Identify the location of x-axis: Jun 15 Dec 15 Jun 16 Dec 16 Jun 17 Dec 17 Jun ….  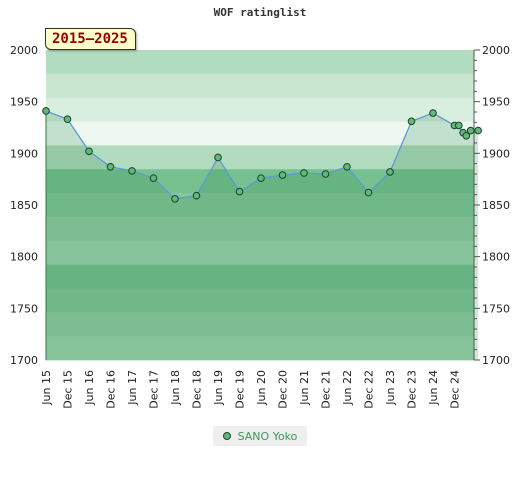
(251, 389).